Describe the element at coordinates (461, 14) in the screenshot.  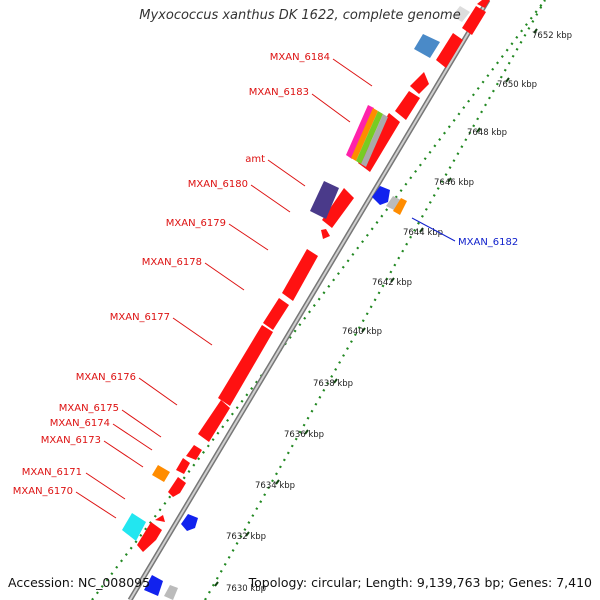
I see `gene-grey-top` at that location.